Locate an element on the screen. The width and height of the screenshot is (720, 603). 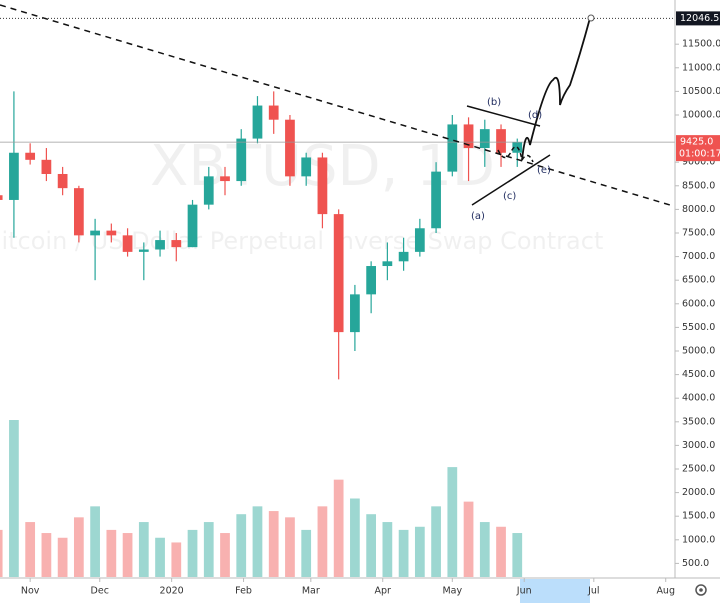
y-tick-label: 4500.0 is located at coordinates (698, 374).